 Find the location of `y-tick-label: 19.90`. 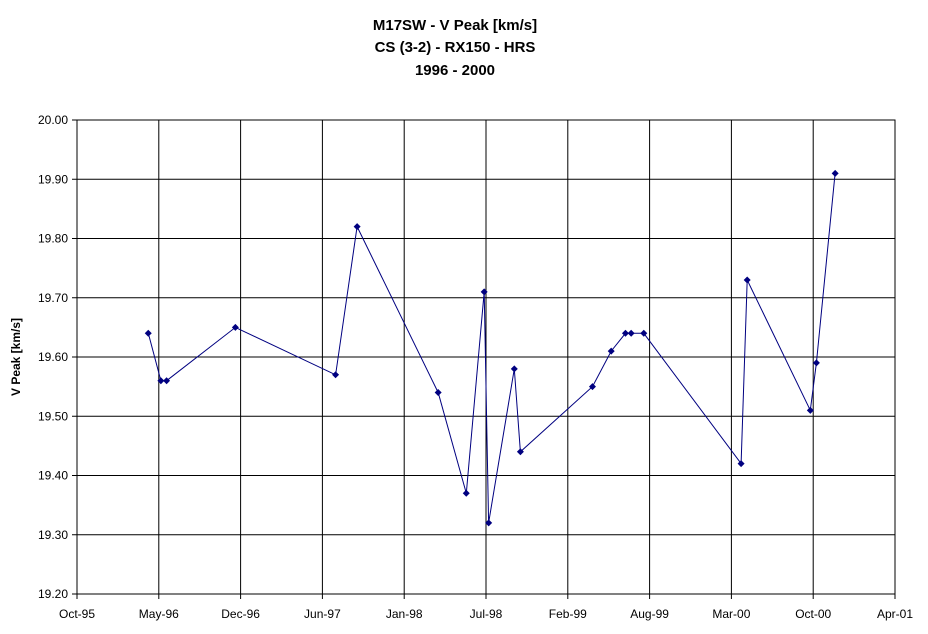

y-tick-label: 19.90 is located at coordinates (53, 179).